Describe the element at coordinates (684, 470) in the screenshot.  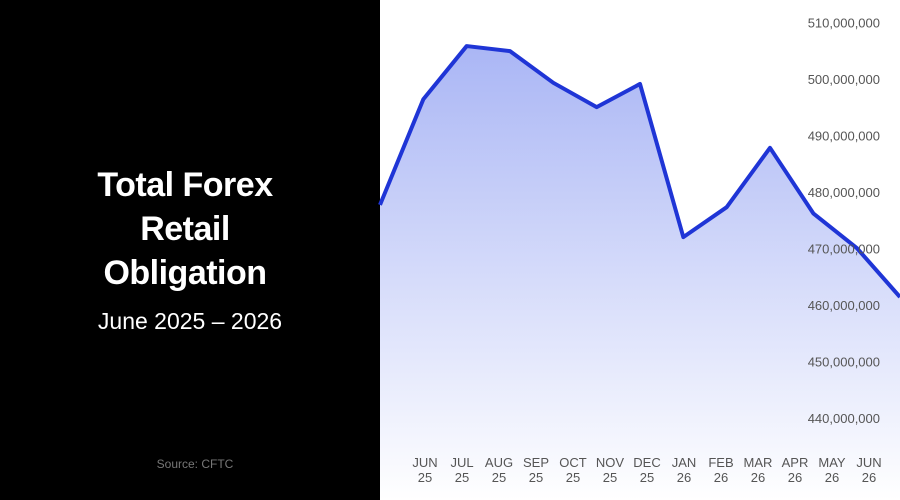
I see `x-tick-label: JAN 26` at that location.